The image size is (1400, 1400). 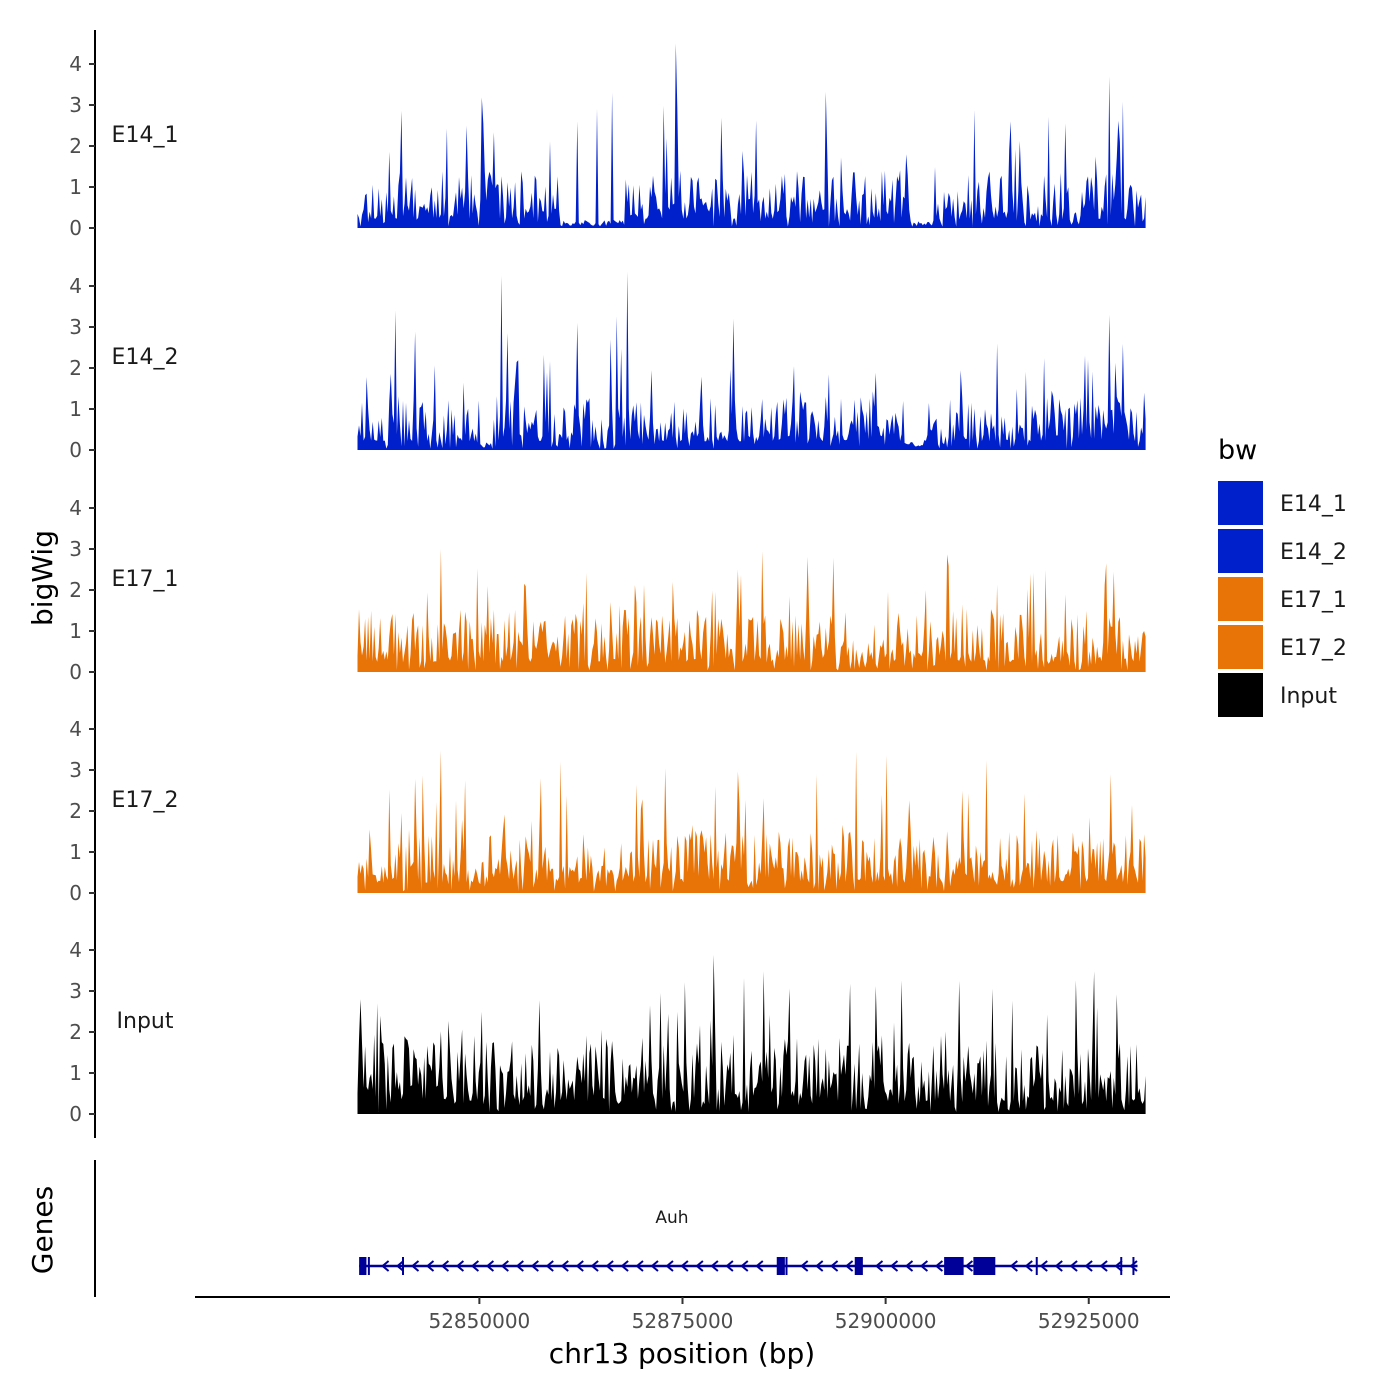 What do you see at coordinates (582, 1228) in the screenshot?
I see `gene-panel: Genes Auh` at bounding box center [582, 1228].